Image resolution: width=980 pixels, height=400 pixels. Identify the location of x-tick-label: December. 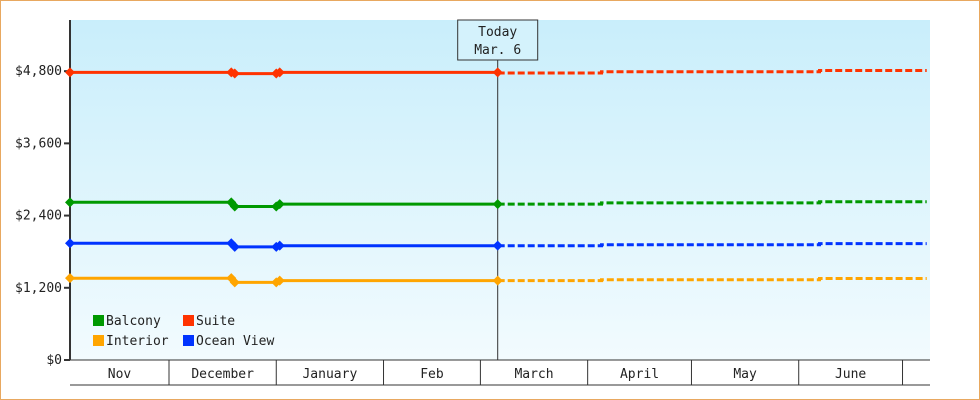
(222, 374).